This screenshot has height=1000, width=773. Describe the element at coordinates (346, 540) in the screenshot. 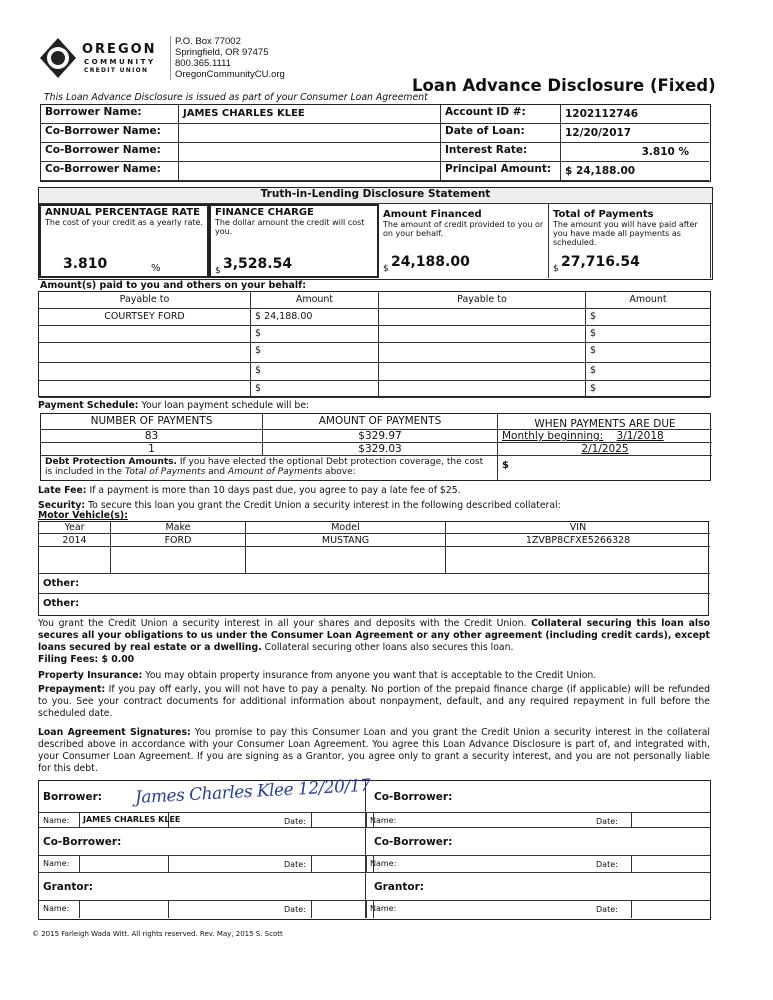

I see `vehicle-cell: MUSTANG` at that location.